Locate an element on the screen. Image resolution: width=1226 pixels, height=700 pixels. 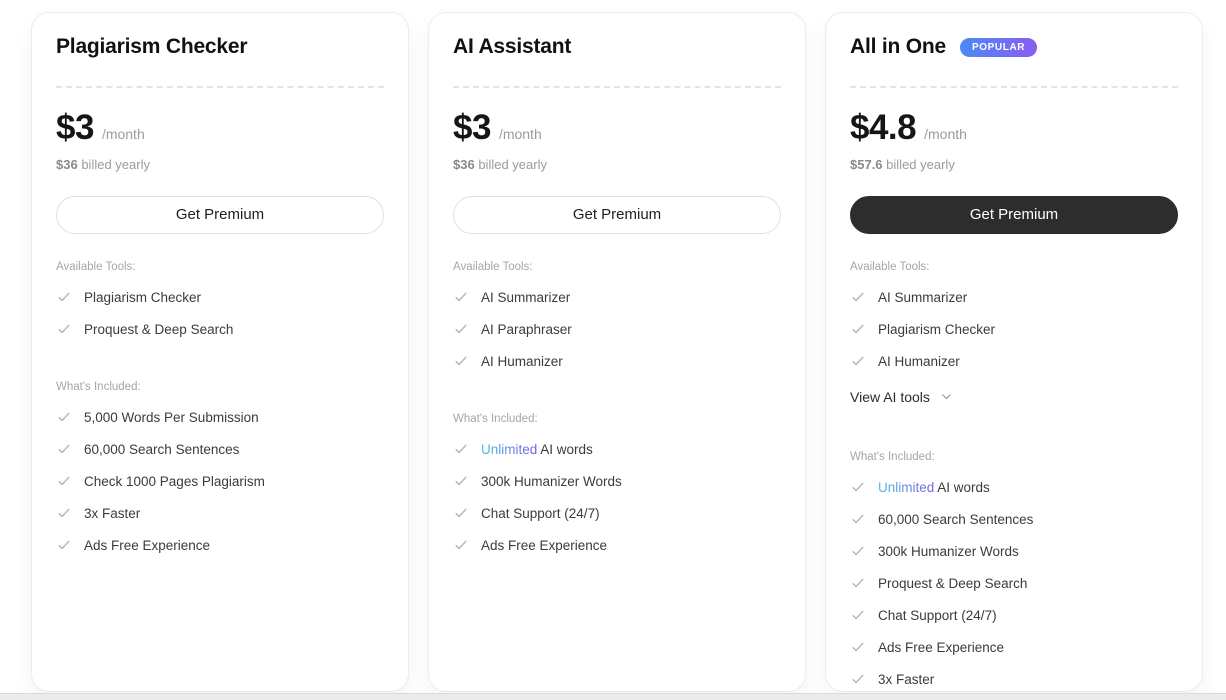
included-item: 5,000 Words Per Submission is located at coordinates (220, 417).